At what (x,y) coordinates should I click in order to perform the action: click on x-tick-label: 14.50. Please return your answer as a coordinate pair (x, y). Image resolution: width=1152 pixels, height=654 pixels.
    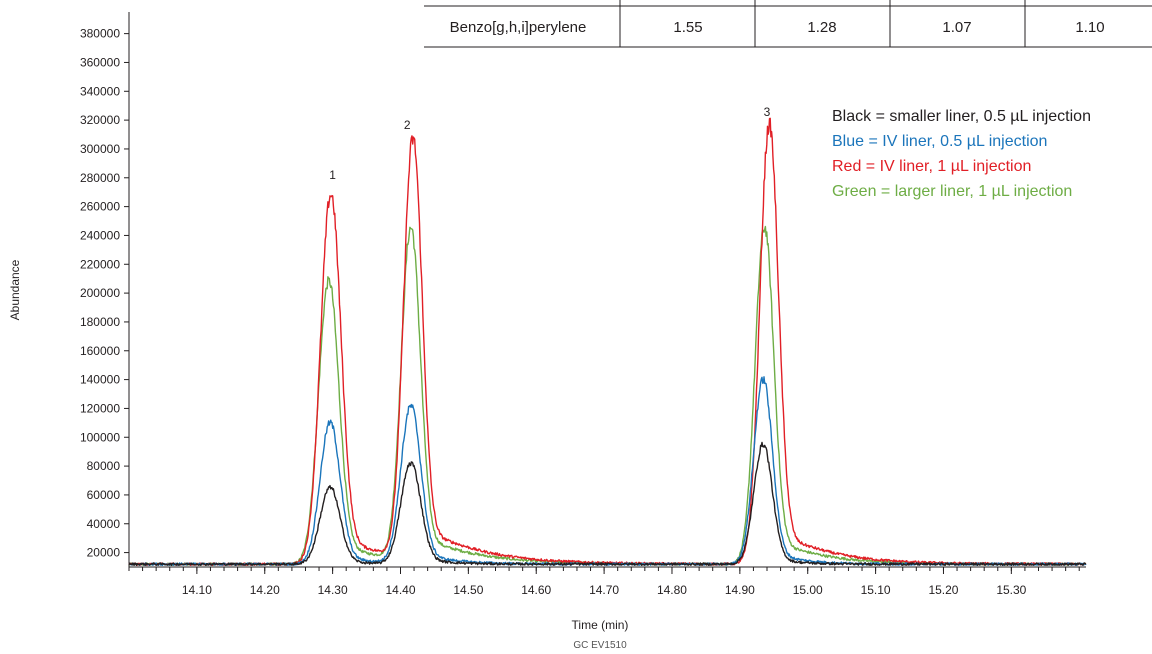
    Looking at the image, I should click on (468, 590).